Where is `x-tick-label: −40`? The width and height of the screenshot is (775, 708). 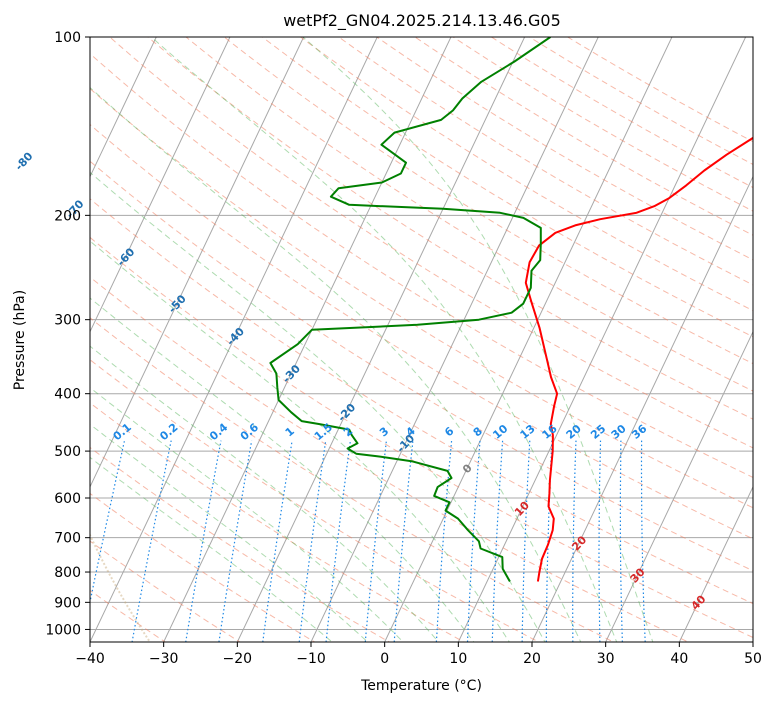 x-tick-label: −40 is located at coordinates (90, 659).